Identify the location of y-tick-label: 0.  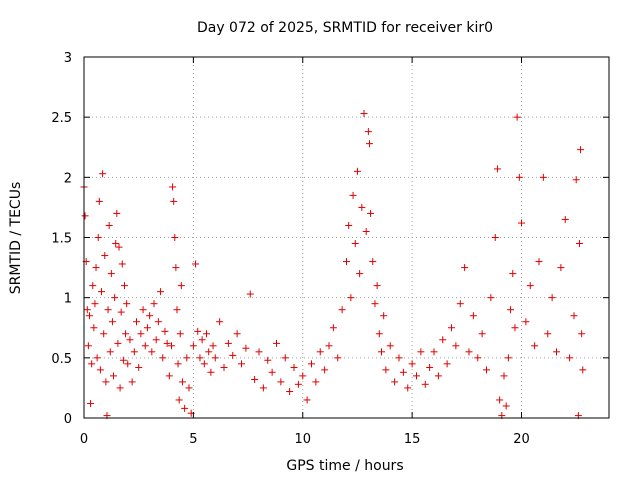
(68, 419).